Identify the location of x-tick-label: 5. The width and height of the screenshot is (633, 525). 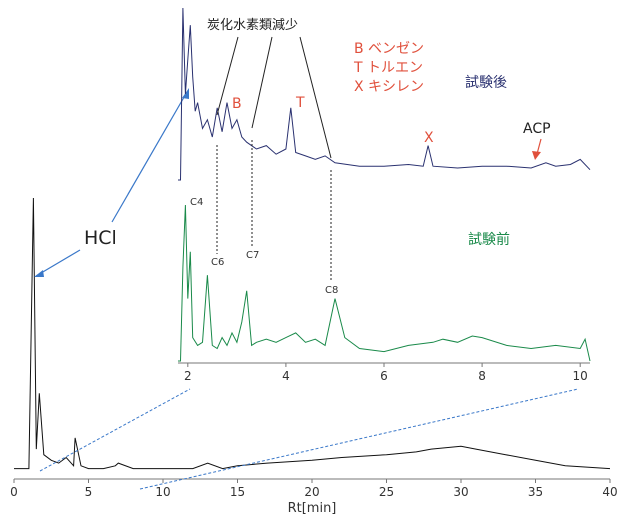
(89, 492).